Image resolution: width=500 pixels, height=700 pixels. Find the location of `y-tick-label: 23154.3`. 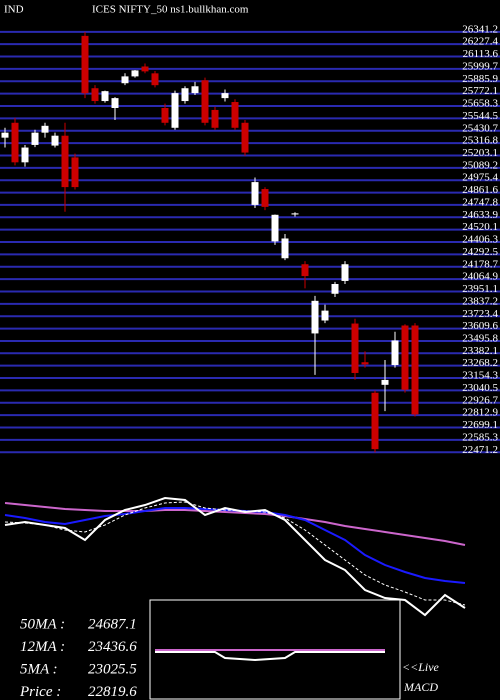

y-tick-label: 23154.3 is located at coordinates (480, 376).